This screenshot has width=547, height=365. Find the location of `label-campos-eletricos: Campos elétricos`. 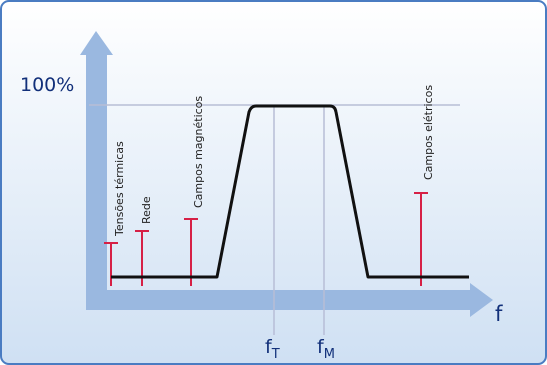

label-campos-eletricos: Campos elétricos is located at coordinates (428, 132).